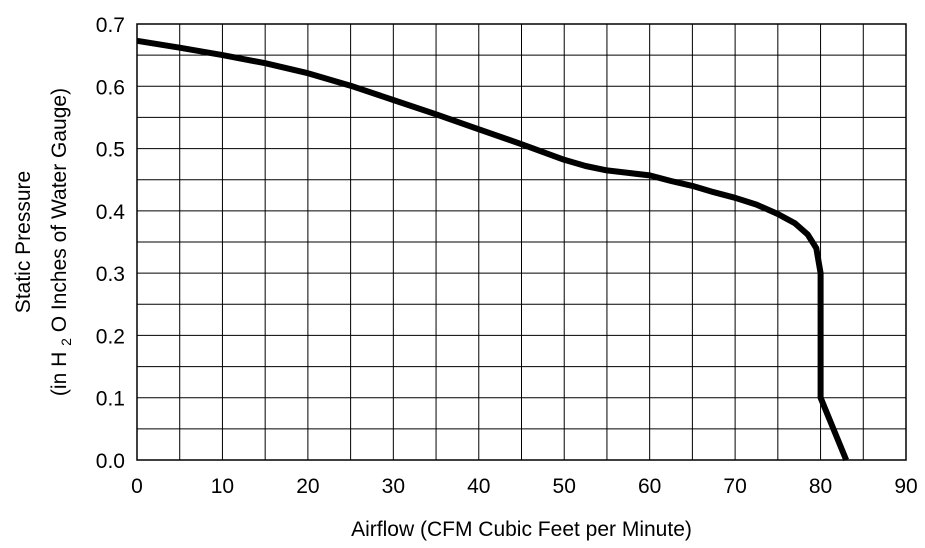  I want to click on x-tick-label: 0, so click(137, 486).